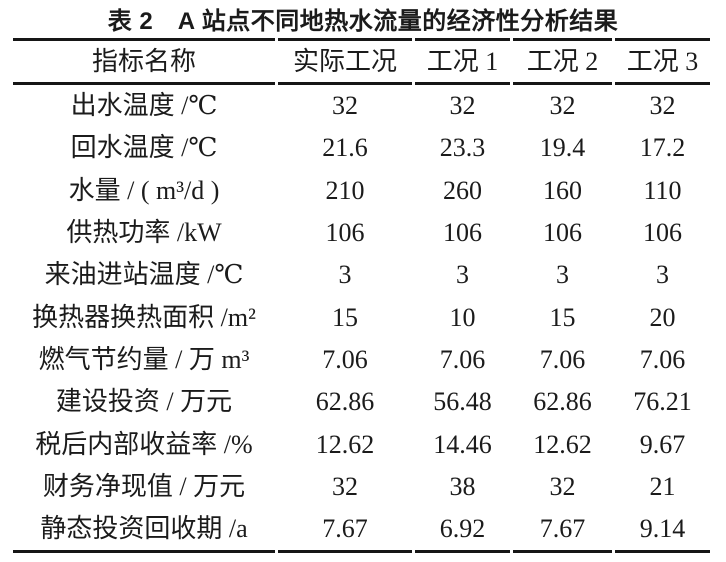 This screenshot has width=726, height=562. What do you see at coordinates (662, 402) in the screenshot?
I see `cell-value: 76.21` at bounding box center [662, 402].